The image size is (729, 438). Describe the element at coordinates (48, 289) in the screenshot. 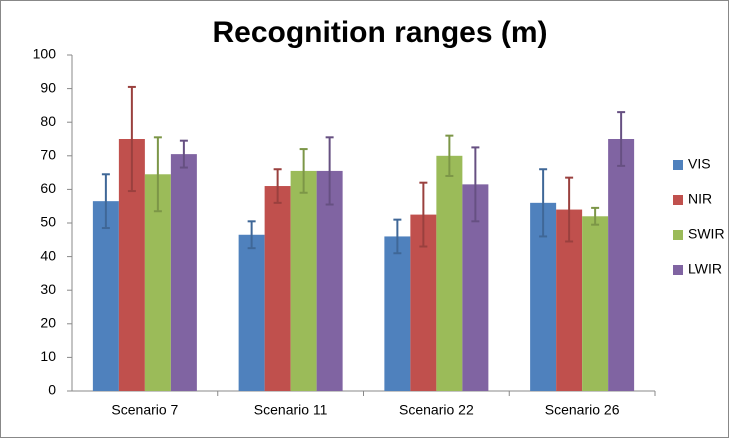

I see `y-tick-label: 30` at that location.